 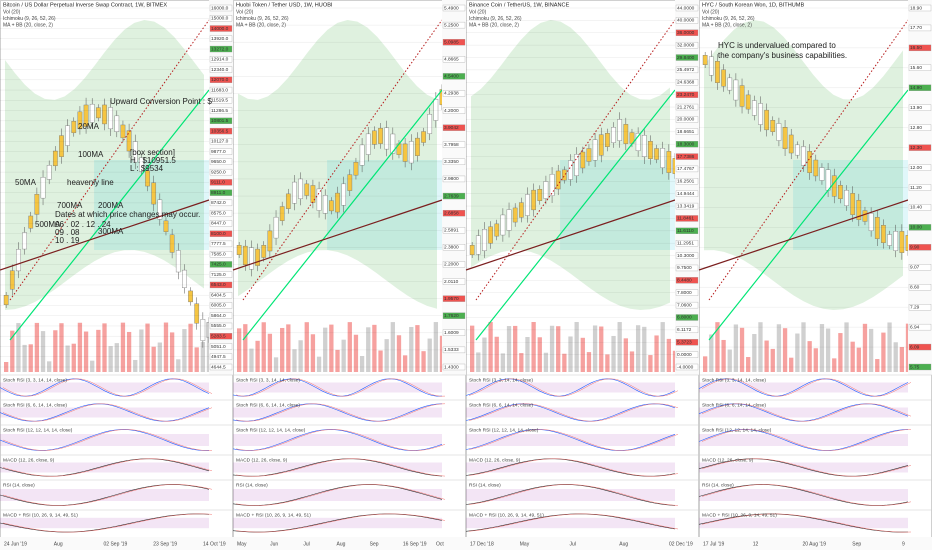 I want to click on price-label: 11.8461, so click(x=685, y=219).